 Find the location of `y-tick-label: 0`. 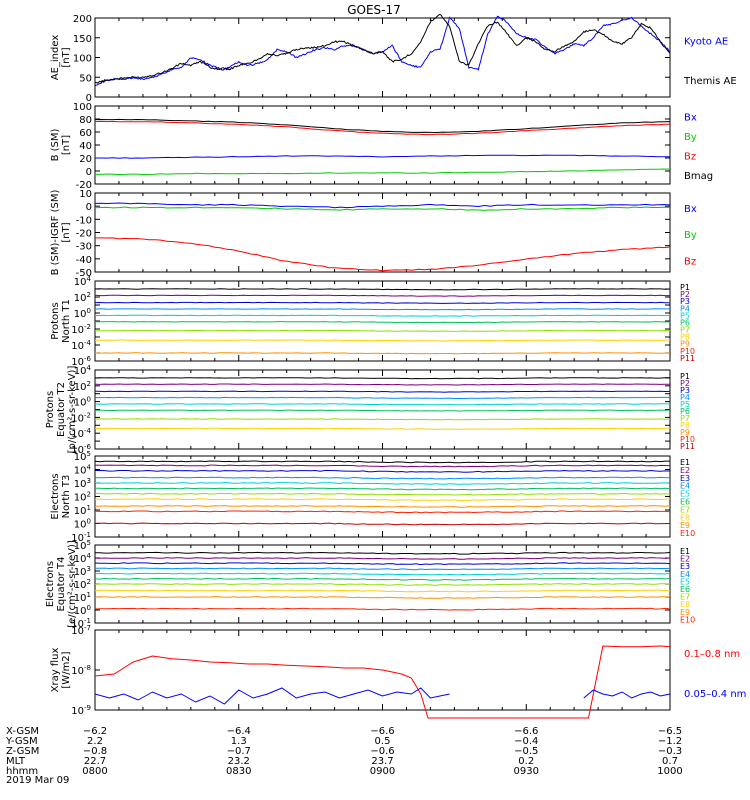

y-tick-label: 0 is located at coordinates (89, 172).